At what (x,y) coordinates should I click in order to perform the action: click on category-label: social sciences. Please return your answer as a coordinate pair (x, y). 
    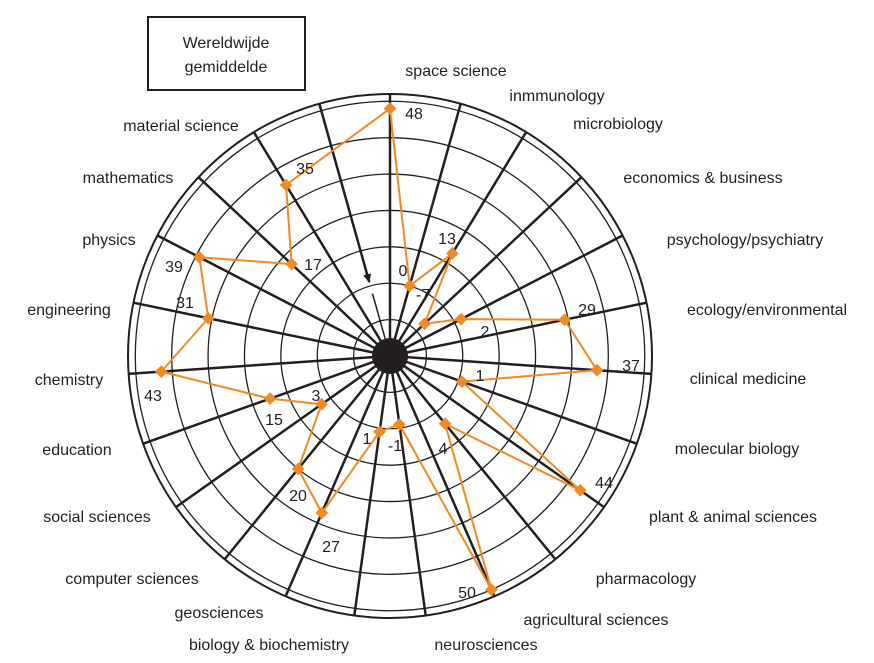
    Looking at the image, I should click on (97, 517).